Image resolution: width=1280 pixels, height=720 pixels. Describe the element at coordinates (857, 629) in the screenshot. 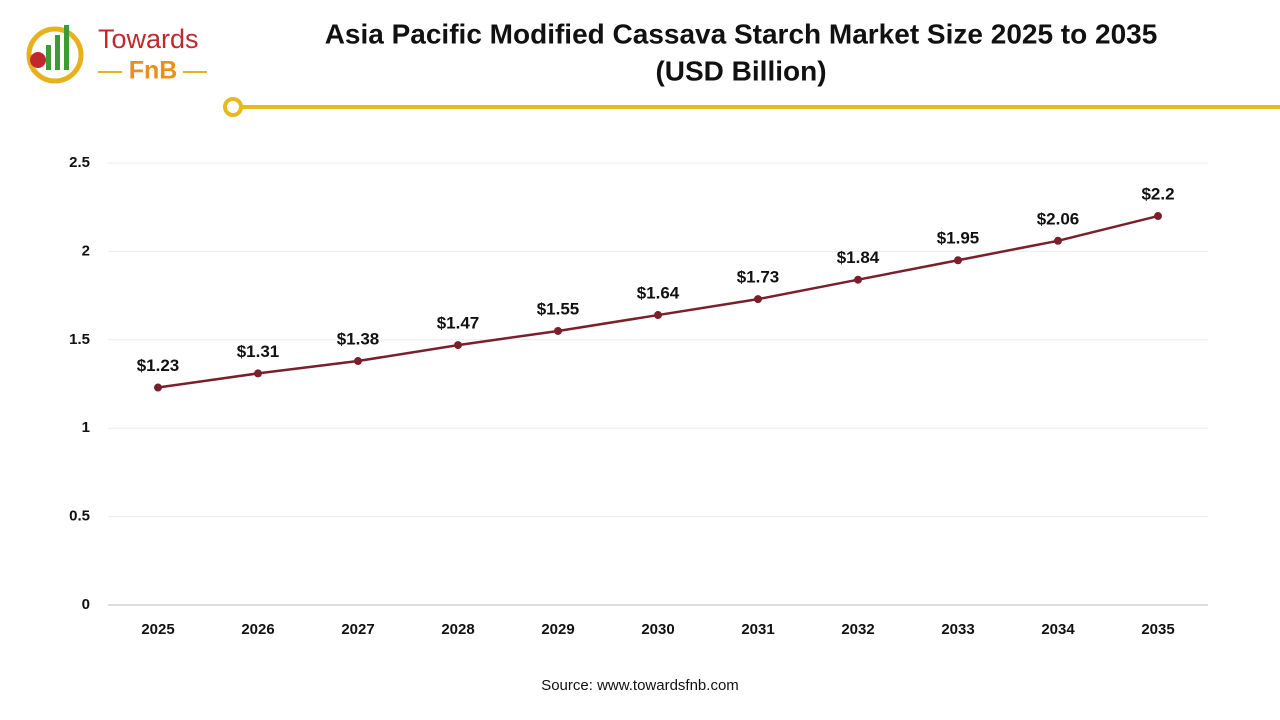

I see `x-tick-label: 2032` at that location.